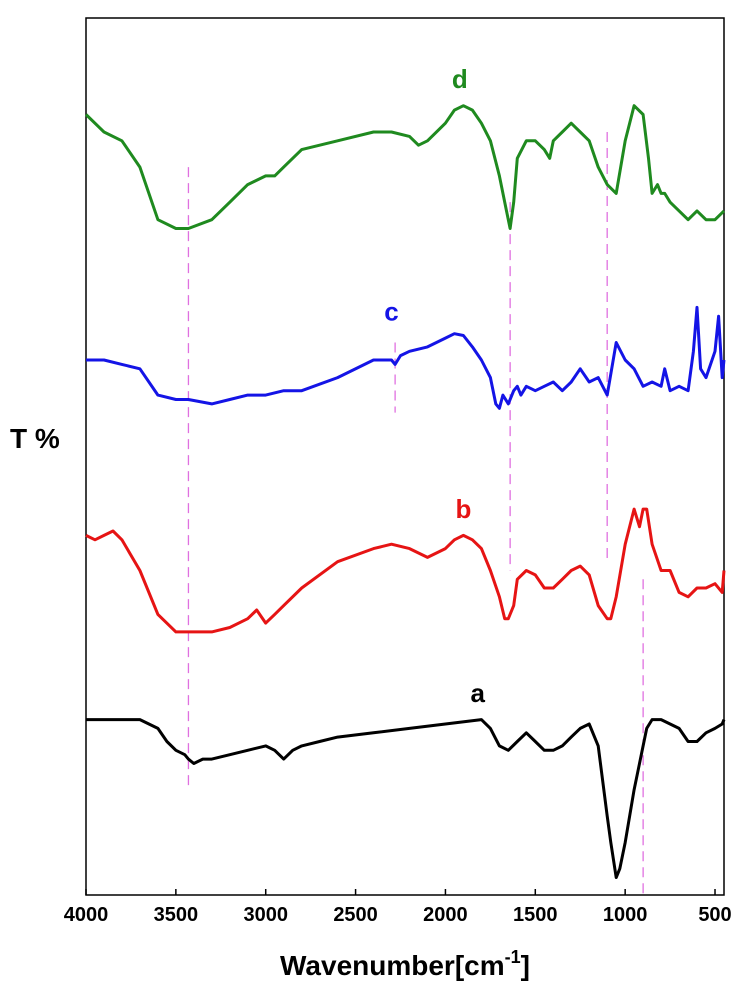 The image size is (744, 998). Describe the element at coordinates (391, 312) in the screenshot. I see `series-label-c: c` at that location.